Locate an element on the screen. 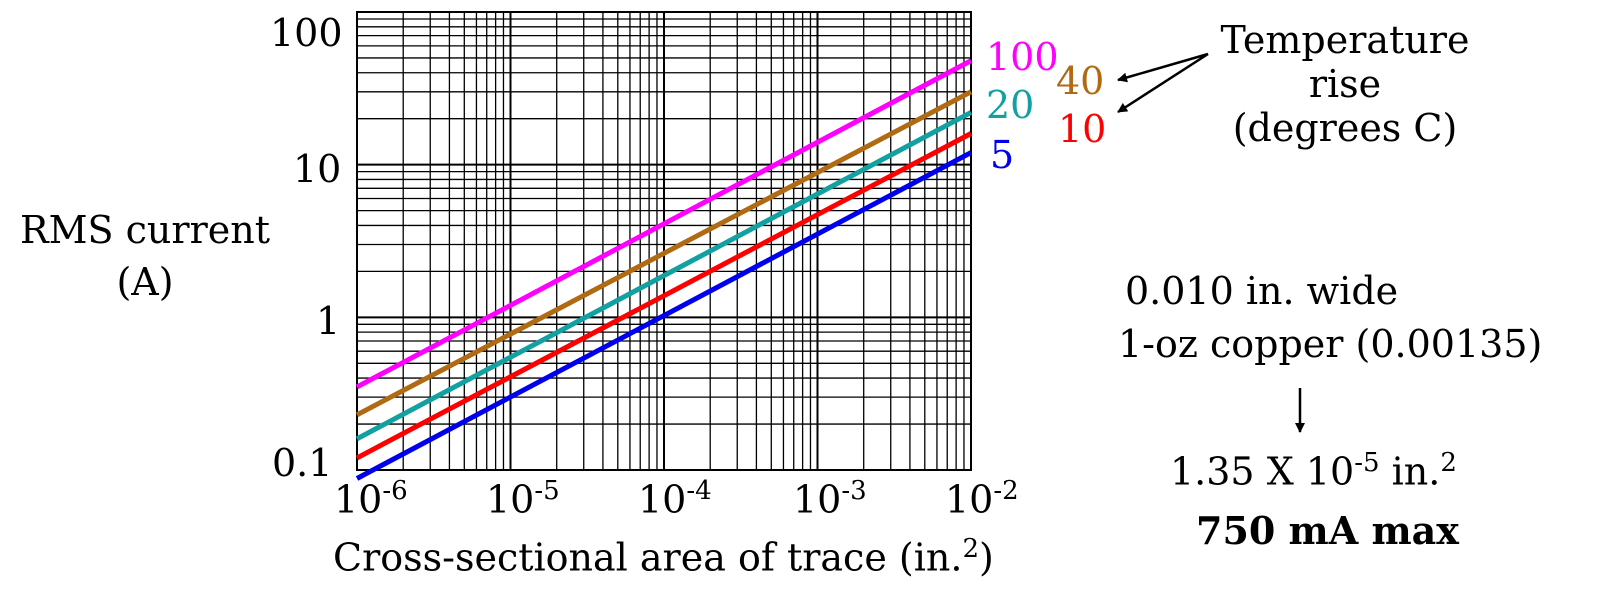 The width and height of the screenshot is (1610, 591). y-axis-label-line1: RMS current is located at coordinates (145, 230).